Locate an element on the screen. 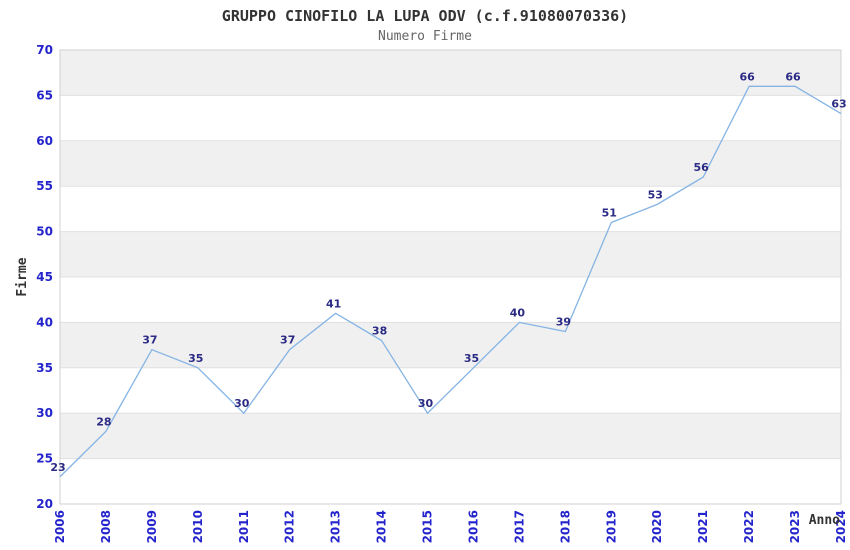 This screenshot has height=550, width=850. x-tick-label: 2023 is located at coordinates (795, 526).